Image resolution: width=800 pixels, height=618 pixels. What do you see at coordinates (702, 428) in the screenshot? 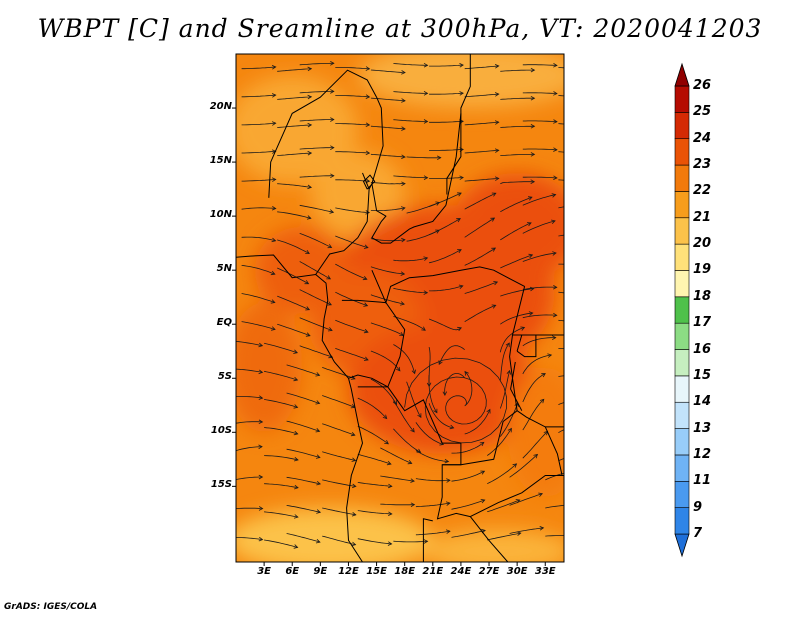
I see `colorbar-label: 13` at bounding box center [702, 428].